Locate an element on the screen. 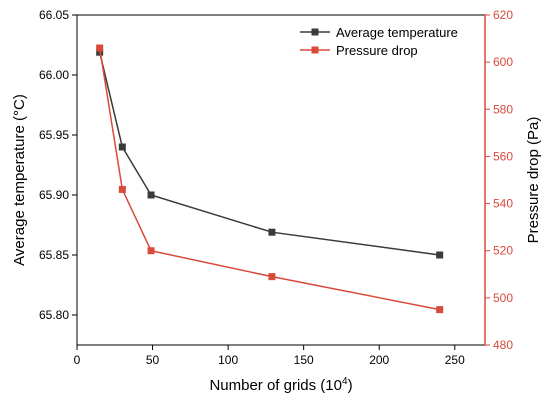 The width and height of the screenshot is (550, 407). right-y-tick-label: 520 is located at coordinates (503, 251).